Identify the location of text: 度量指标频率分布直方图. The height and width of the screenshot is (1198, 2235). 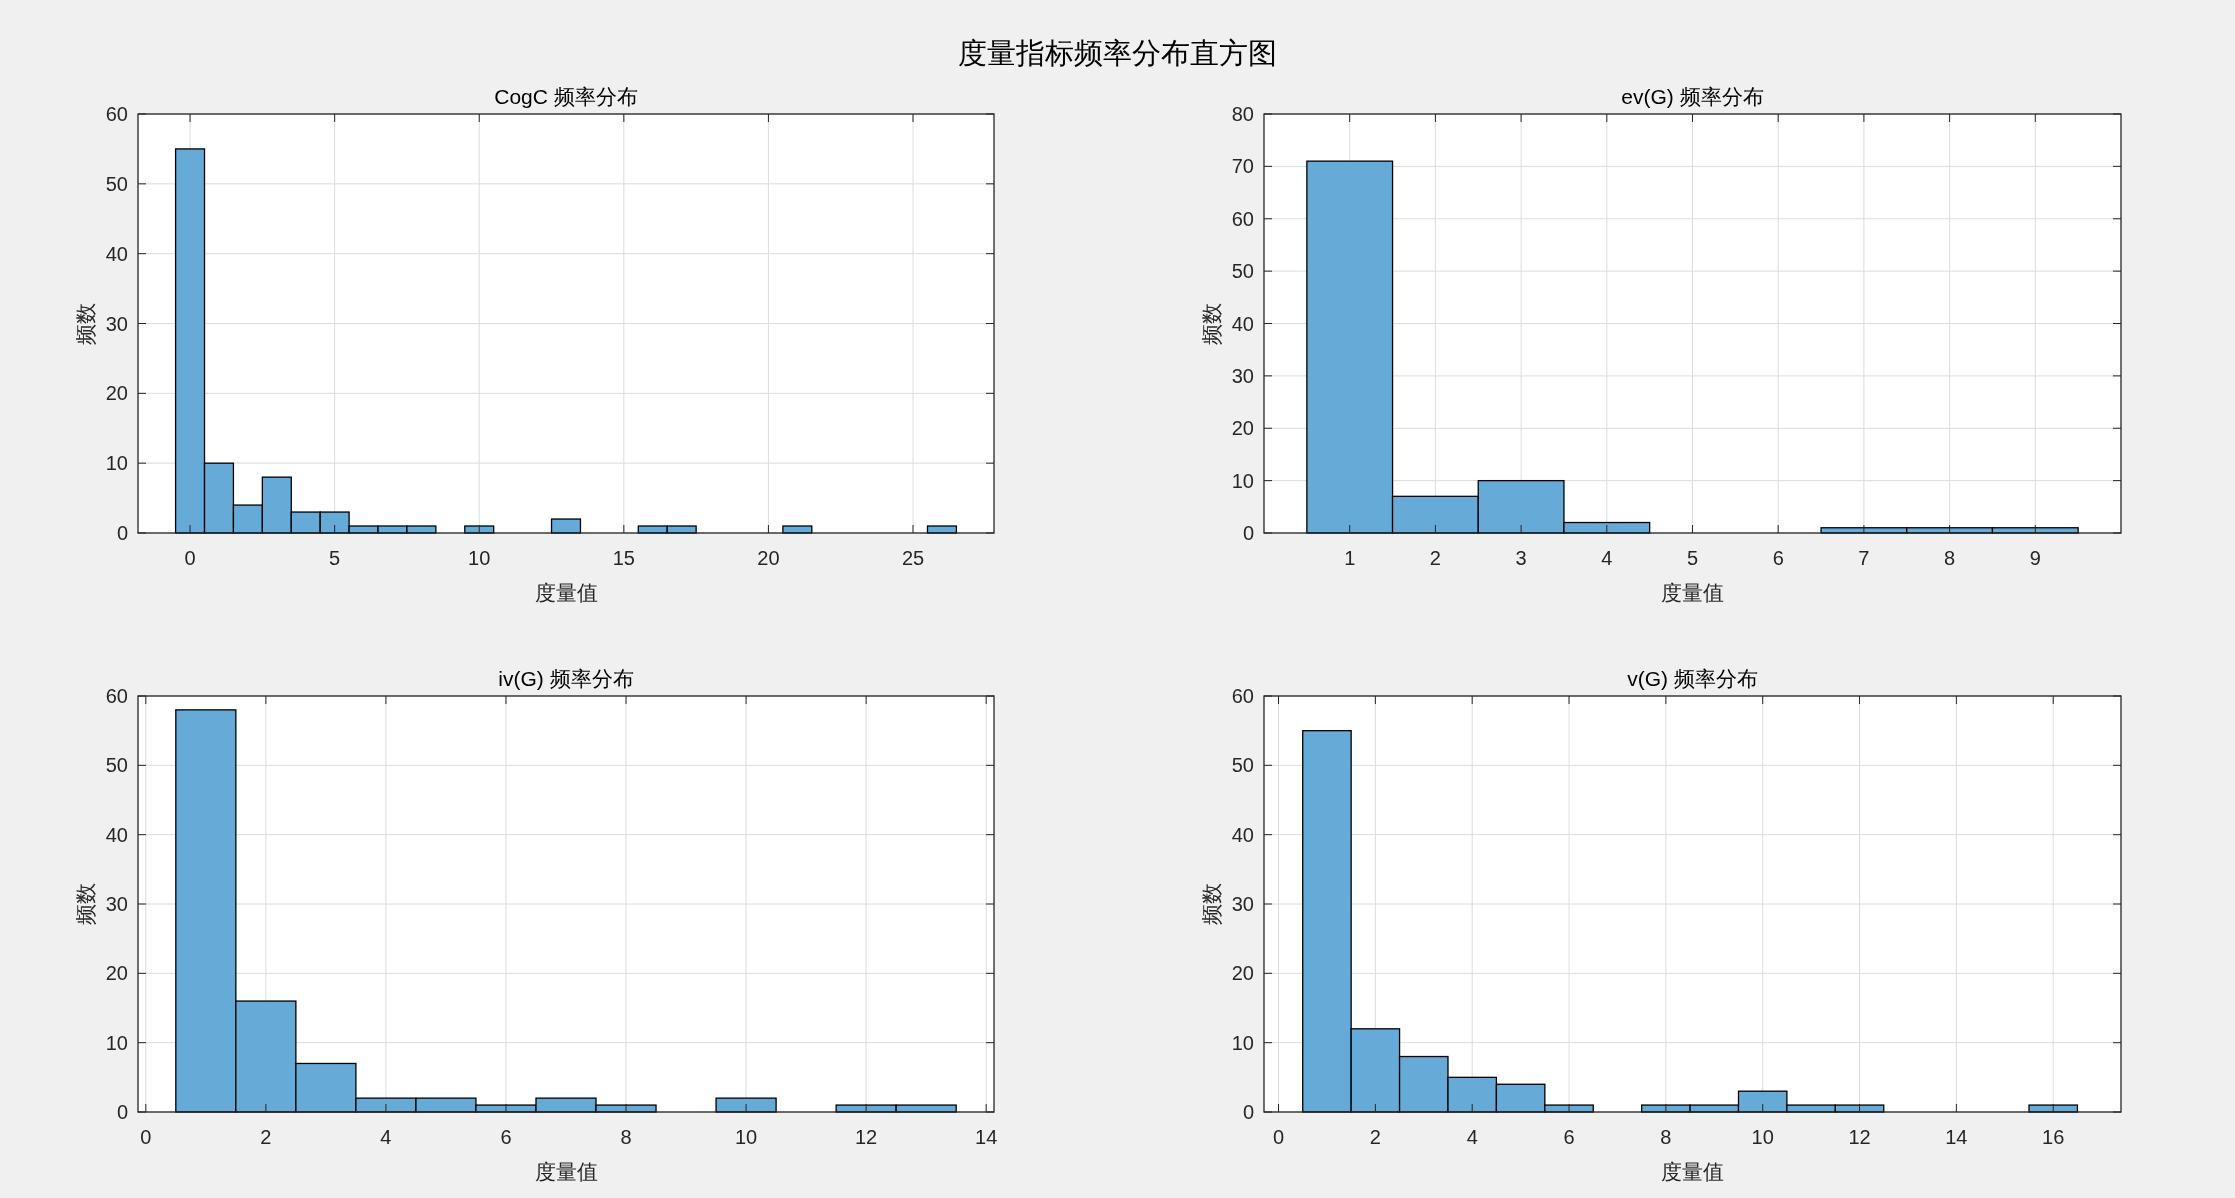
(1117, 53).